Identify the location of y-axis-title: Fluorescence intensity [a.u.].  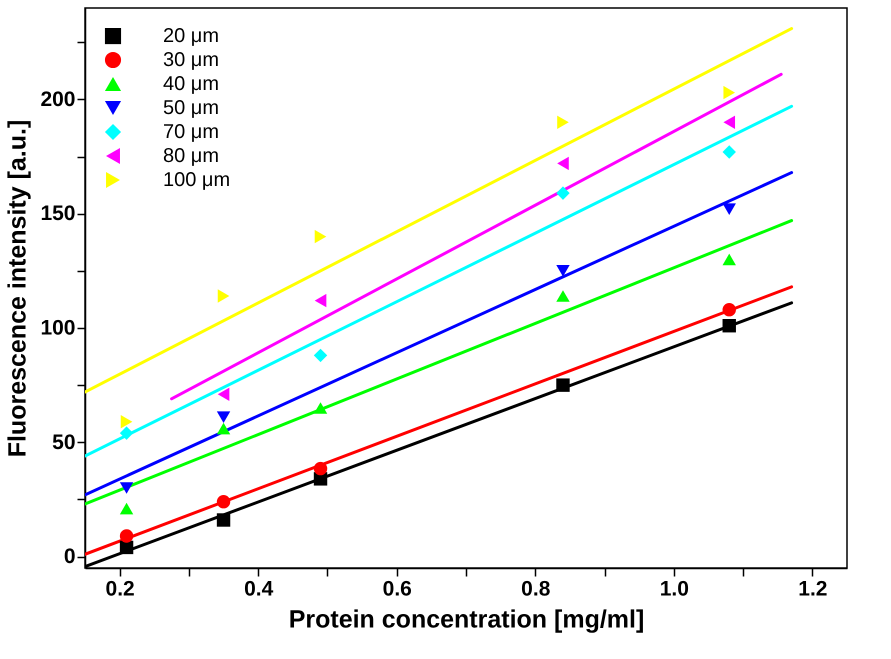
(17, 289).